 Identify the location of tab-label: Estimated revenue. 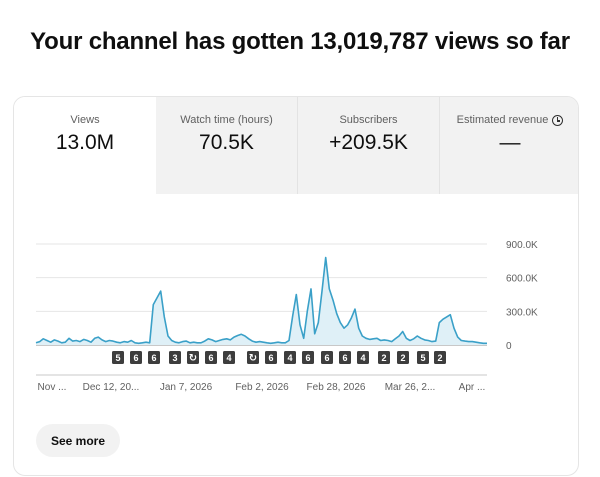
(509, 120).